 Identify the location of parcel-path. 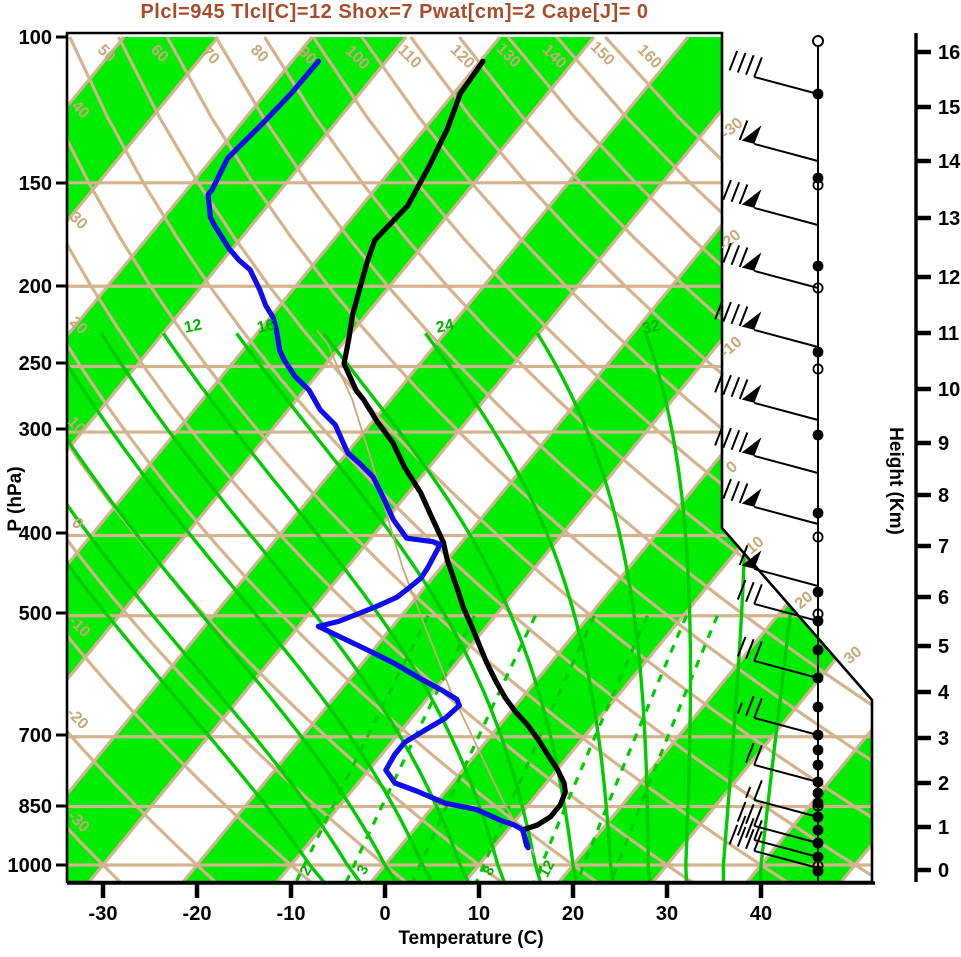
(426, 592).